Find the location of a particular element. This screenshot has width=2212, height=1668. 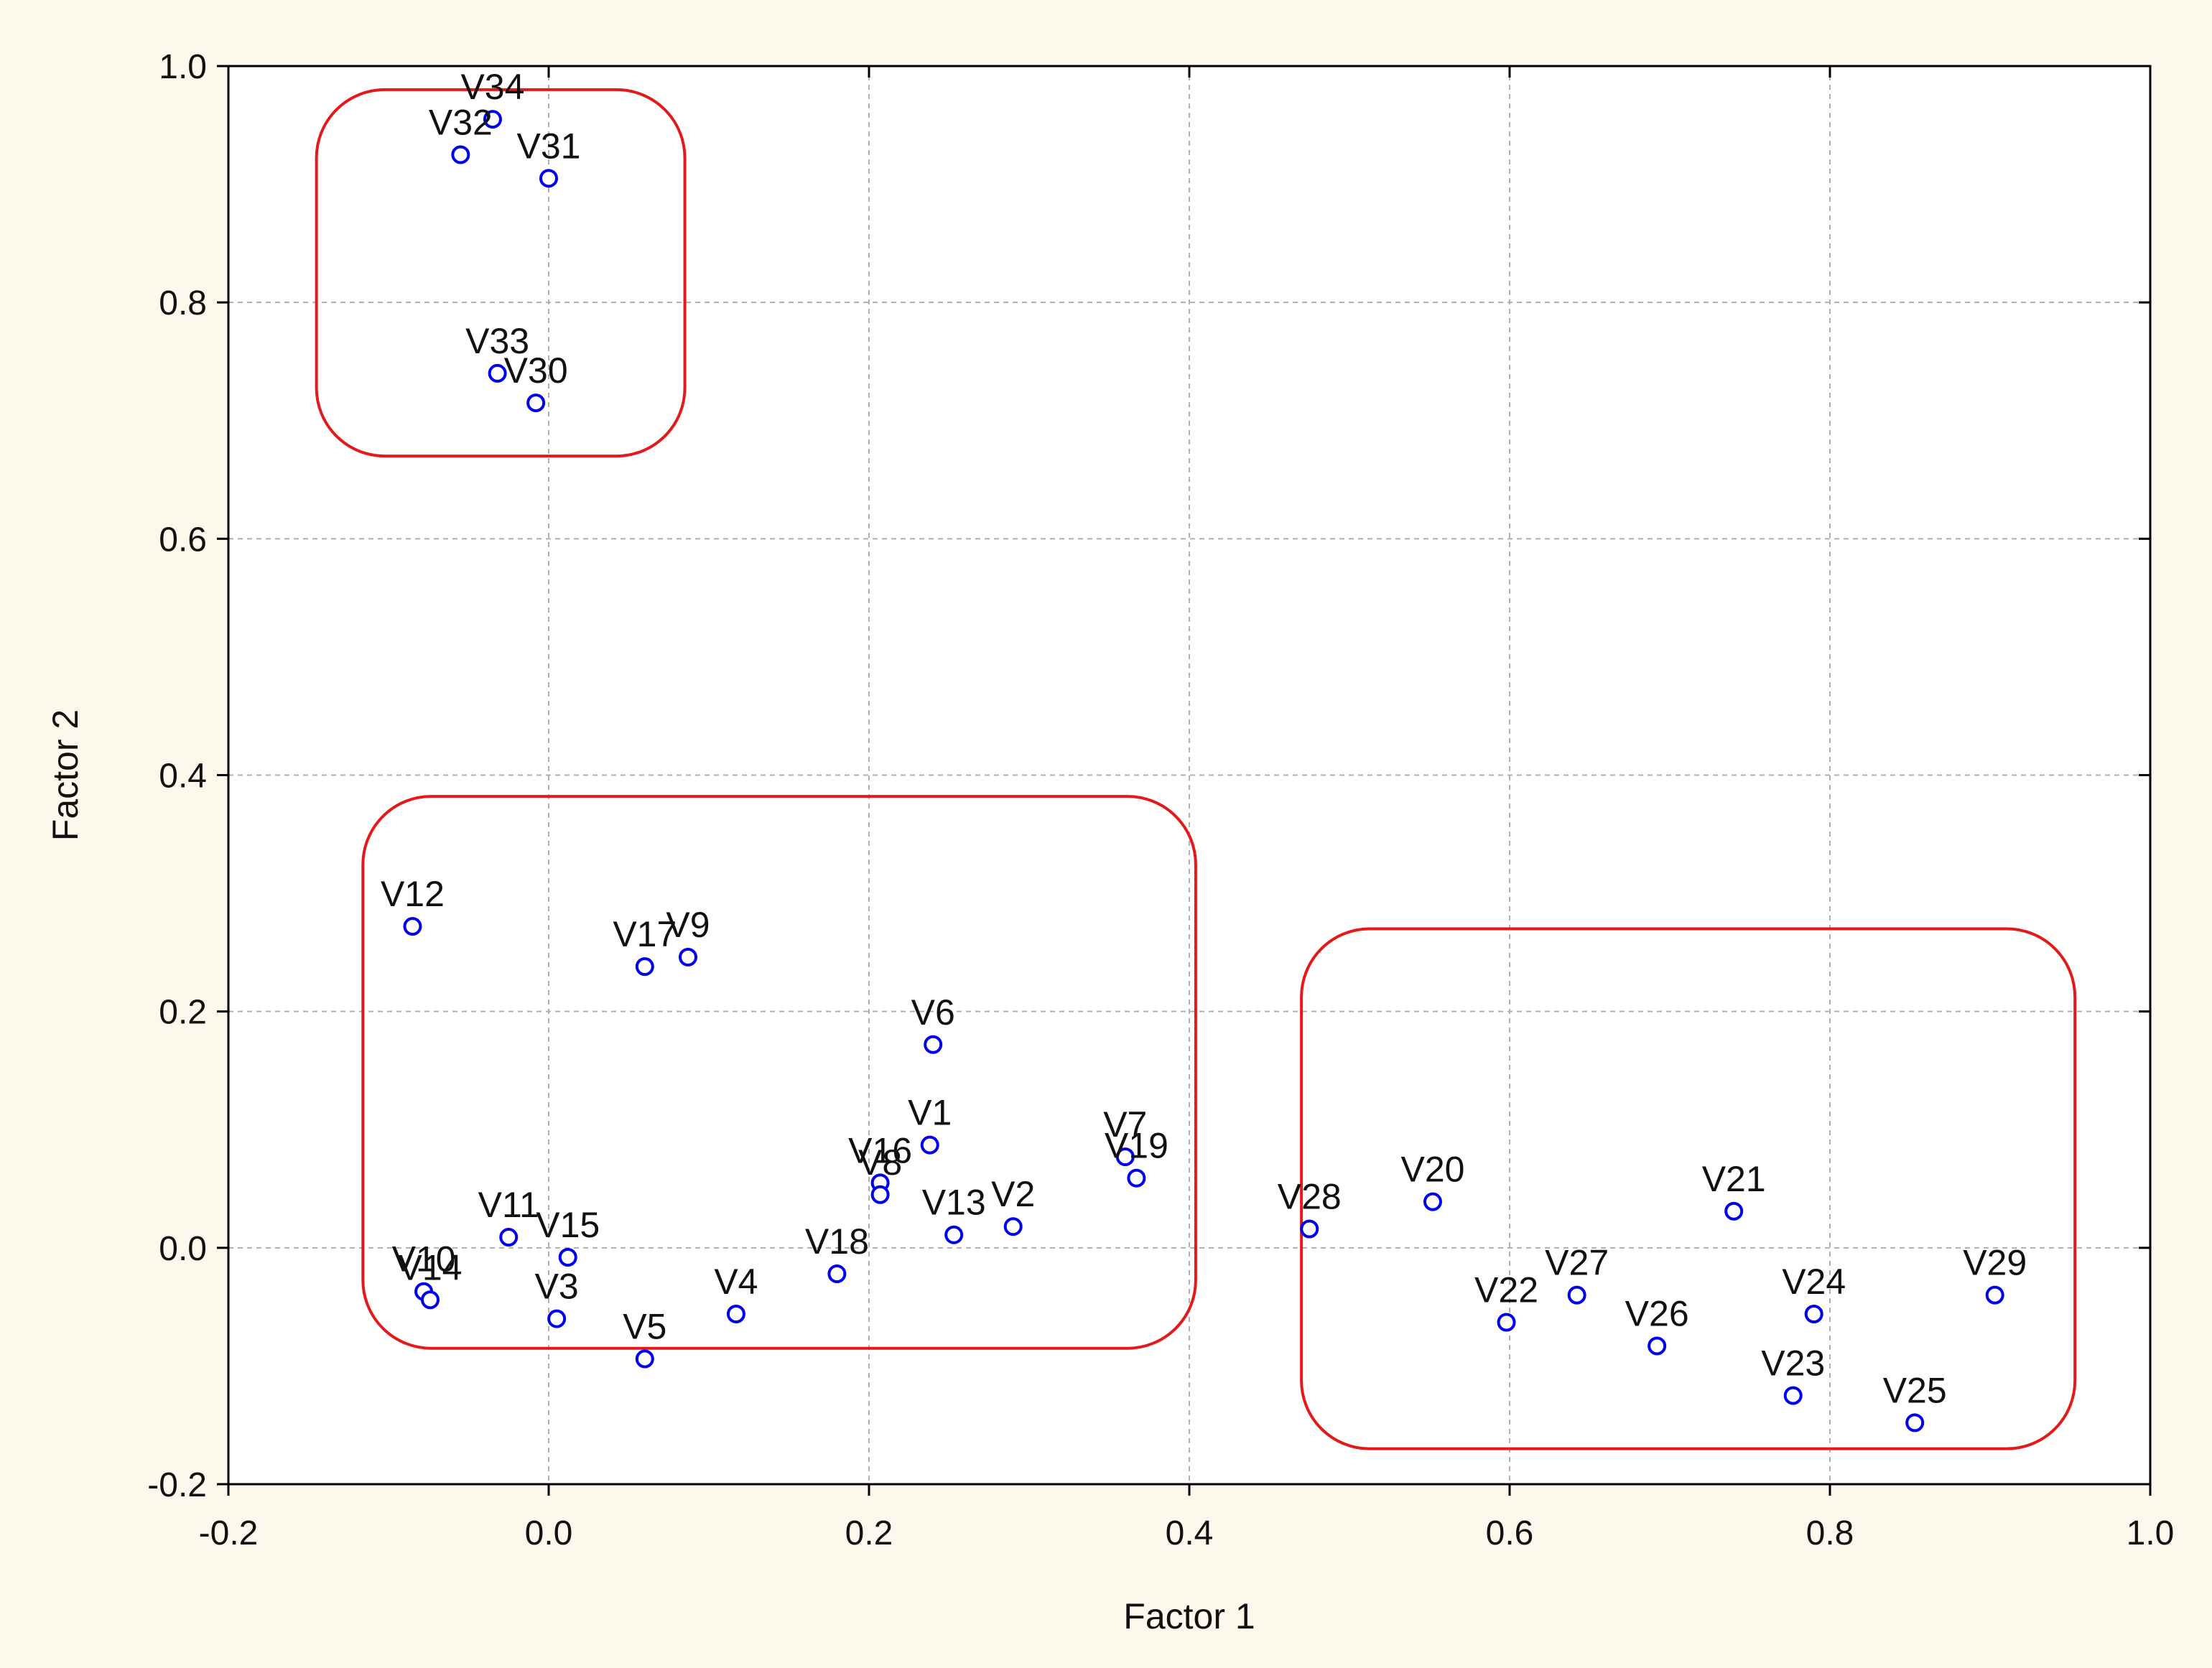

point-label: V6 is located at coordinates (933, 1012).